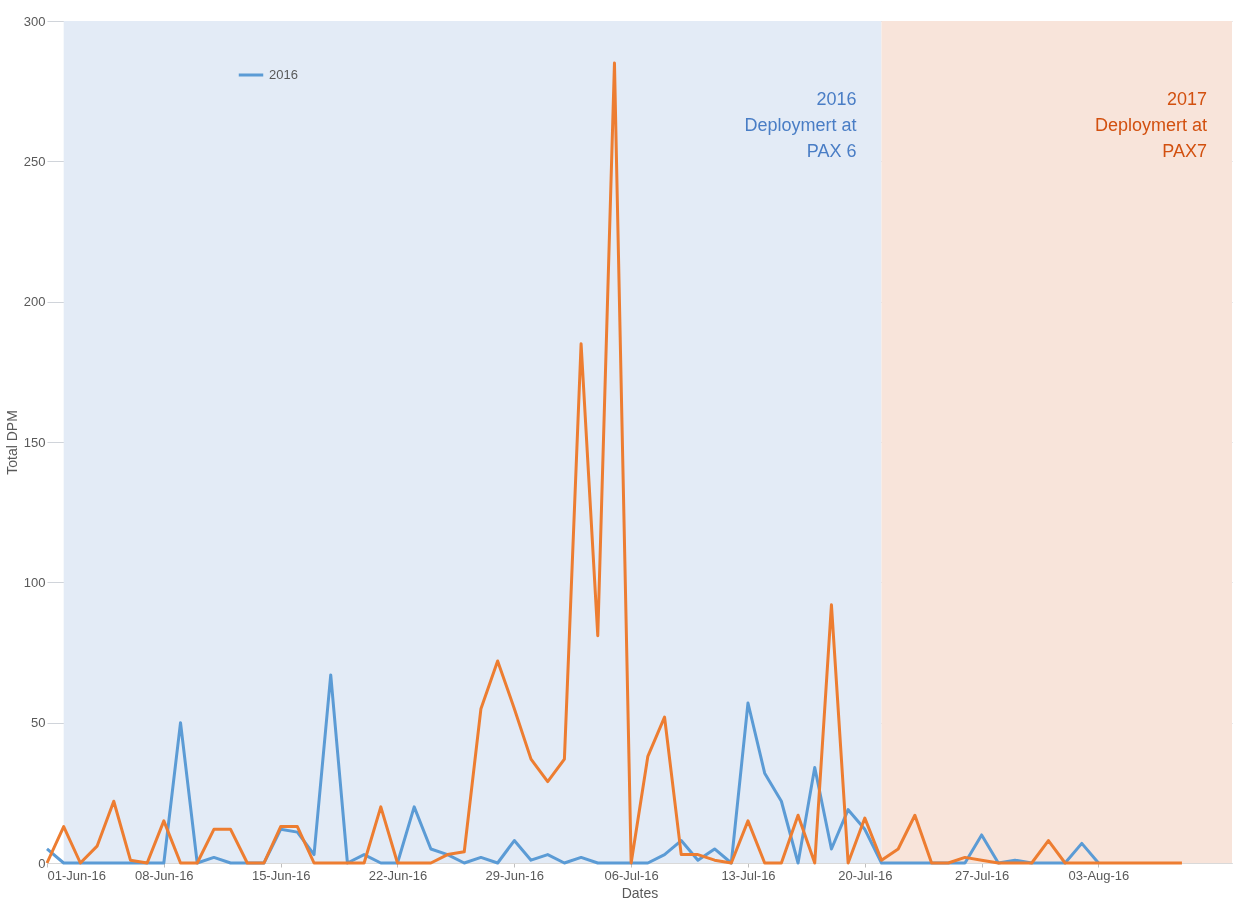  I want to click on x-tick-label: 27-Jul-16, so click(982, 875).